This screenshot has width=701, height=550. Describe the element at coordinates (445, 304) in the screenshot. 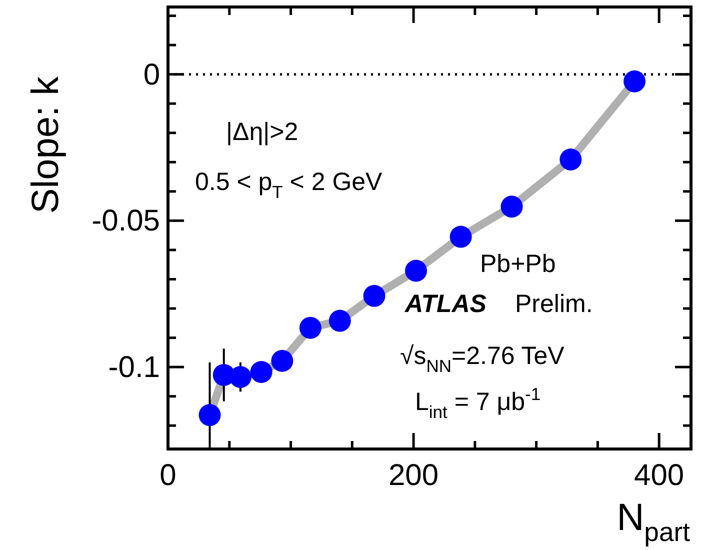

I see `annotation: ATLAS` at that location.